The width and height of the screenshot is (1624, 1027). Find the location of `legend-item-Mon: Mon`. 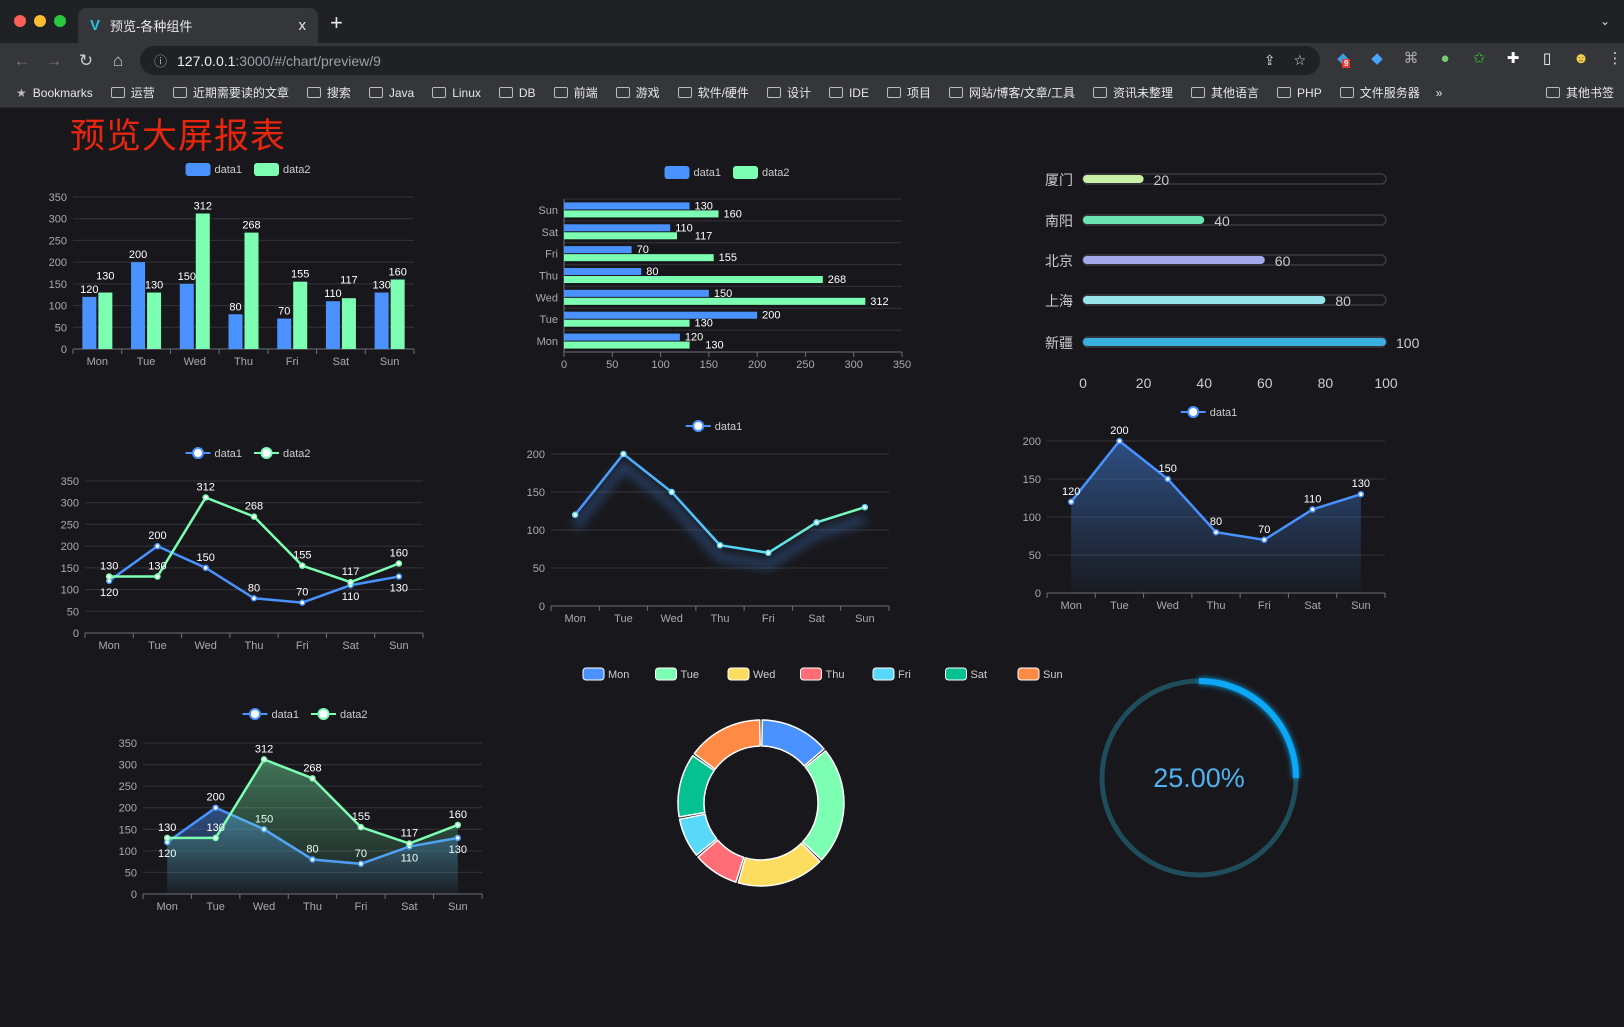

legend-item-Mon: Mon is located at coordinates (605, 674).